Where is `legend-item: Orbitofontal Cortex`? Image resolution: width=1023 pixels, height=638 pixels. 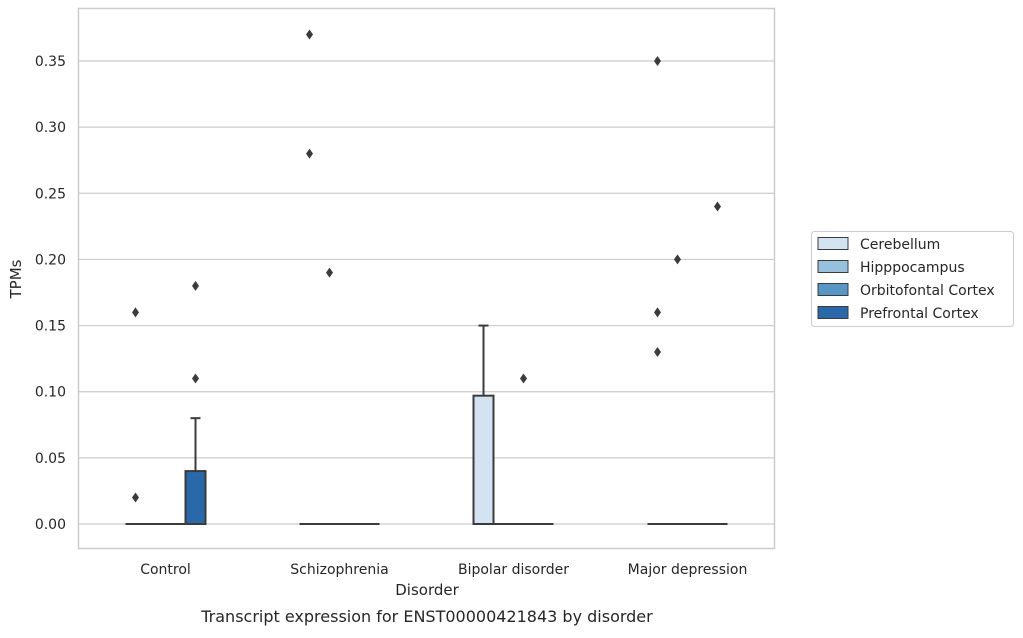 legend-item: Orbitofontal Cortex is located at coordinates (906, 291).